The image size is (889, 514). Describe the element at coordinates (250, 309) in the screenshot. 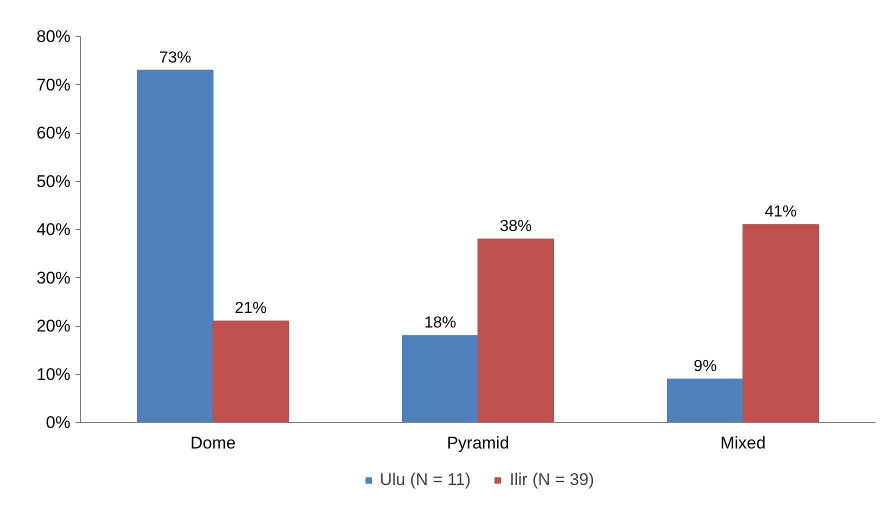

I see `text: 21%` at that location.